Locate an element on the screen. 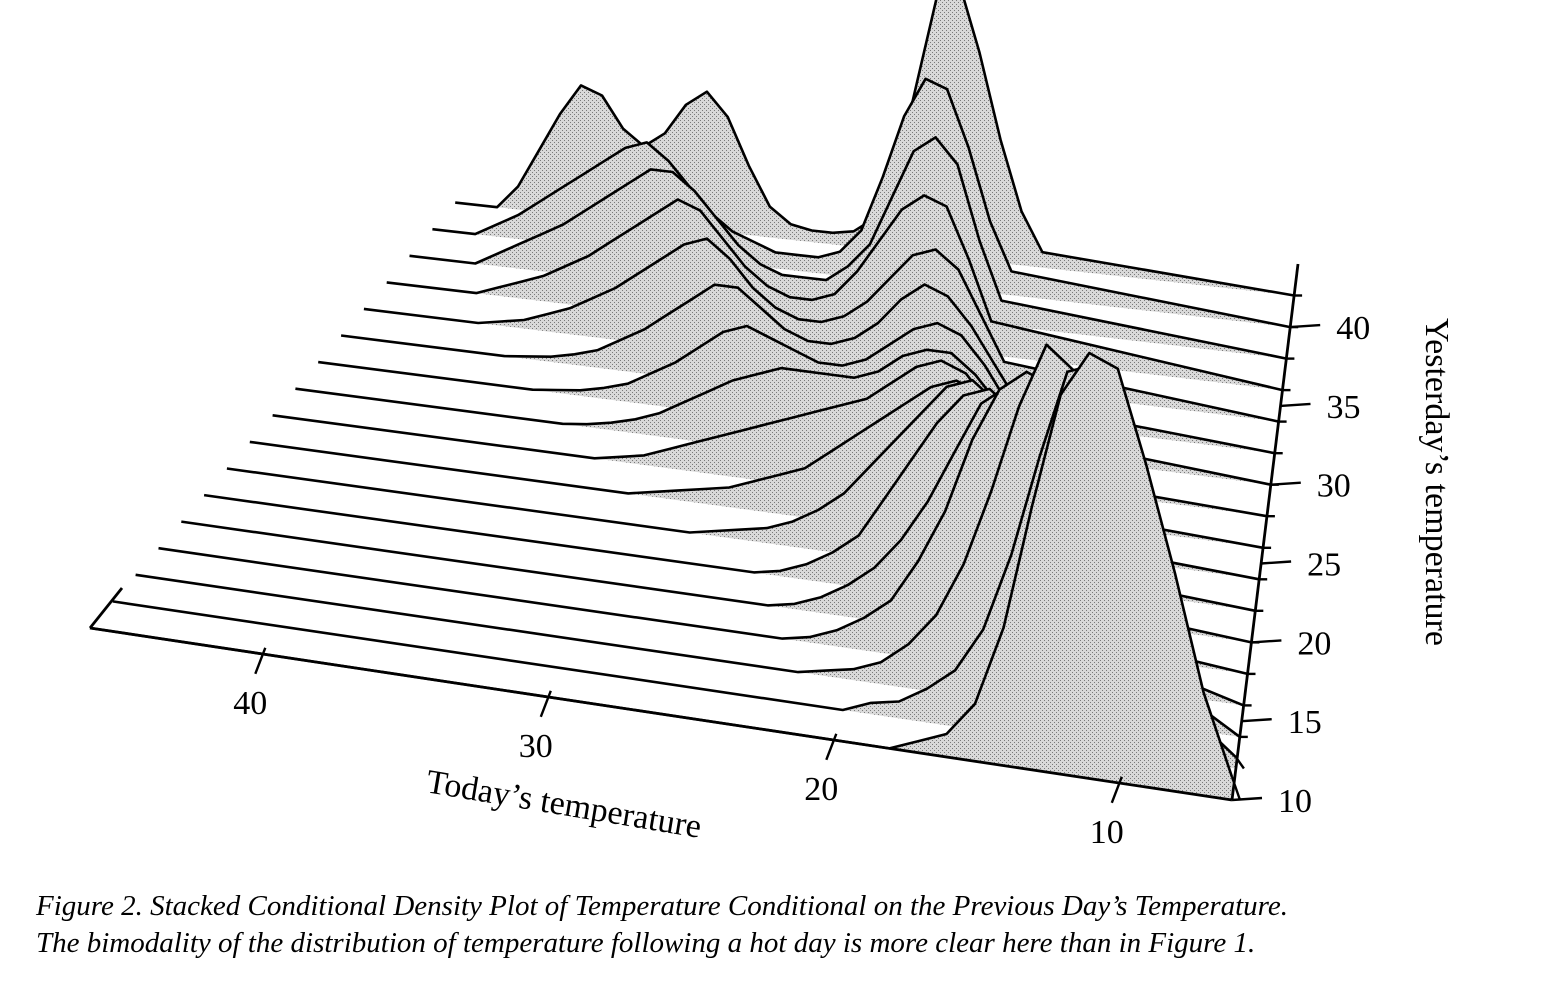 The width and height of the screenshot is (1559, 988). front-axis-line is located at coordinates (661, 714).